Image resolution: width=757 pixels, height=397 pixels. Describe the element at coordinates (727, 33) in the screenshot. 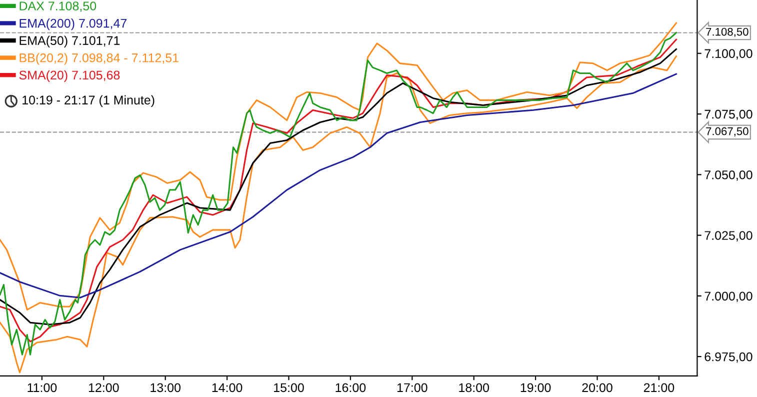

I see `ref-line-label: 7.108,50` at that location.